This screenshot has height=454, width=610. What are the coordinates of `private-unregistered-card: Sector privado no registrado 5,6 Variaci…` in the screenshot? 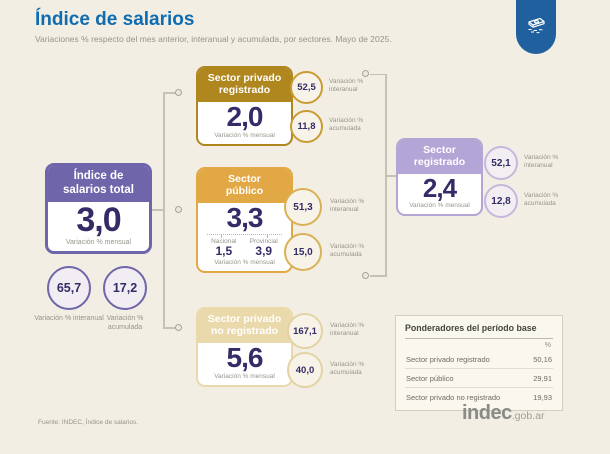 It's located at (244, 347).